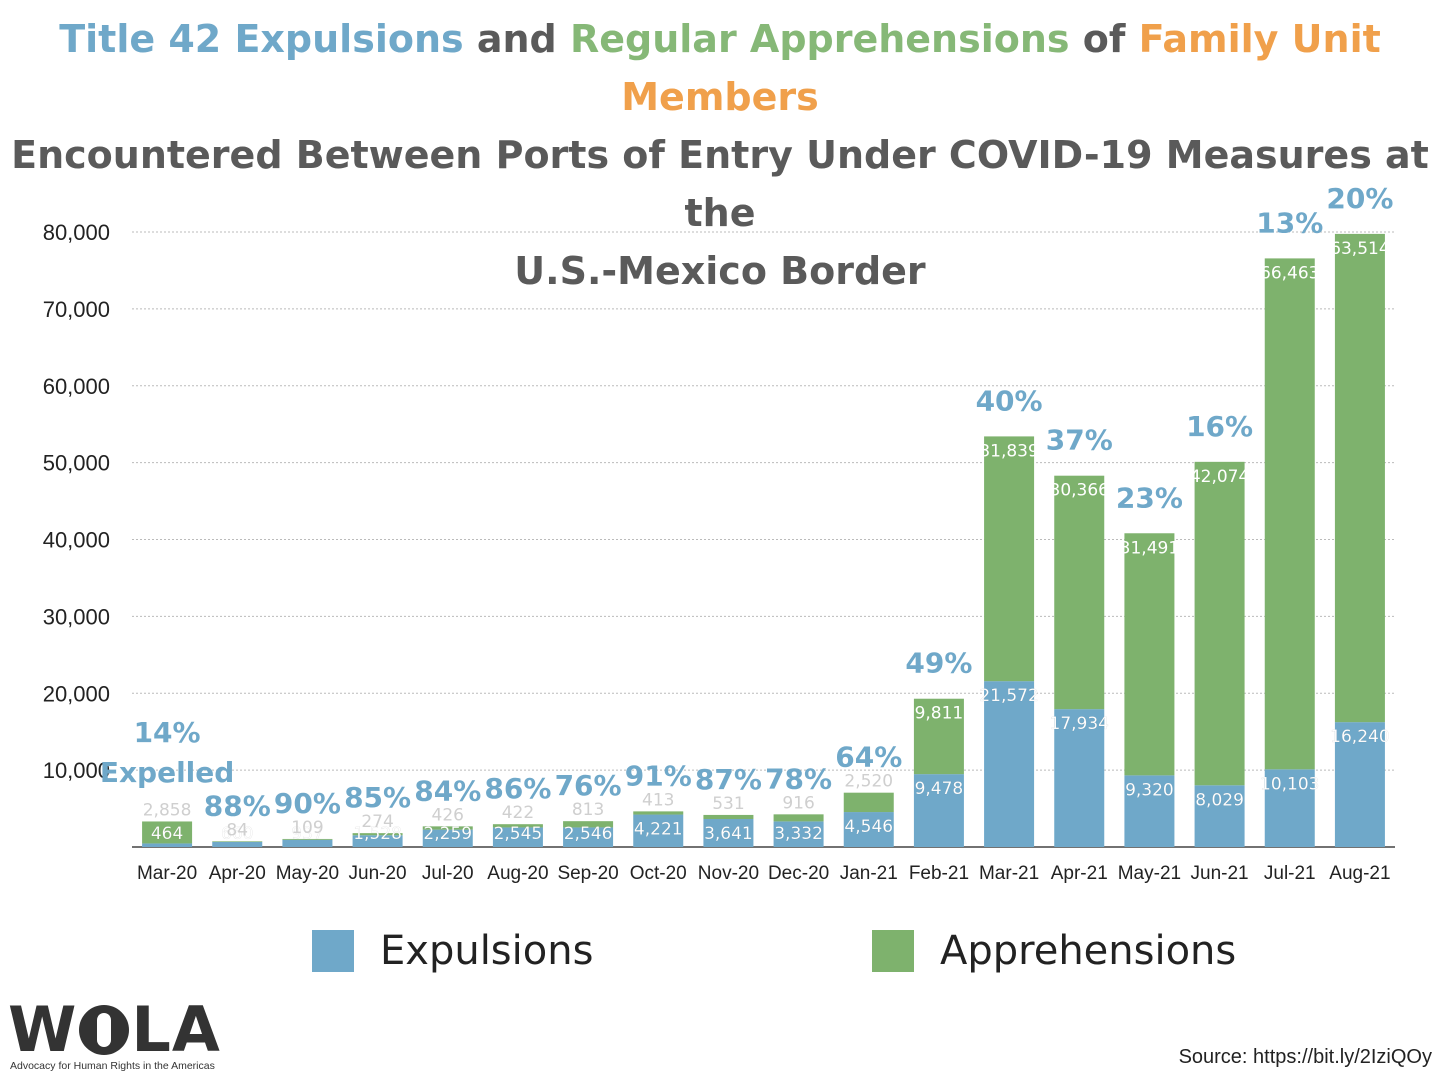  I want to click on data-label-apprehensions: 413, so click(658, 800).